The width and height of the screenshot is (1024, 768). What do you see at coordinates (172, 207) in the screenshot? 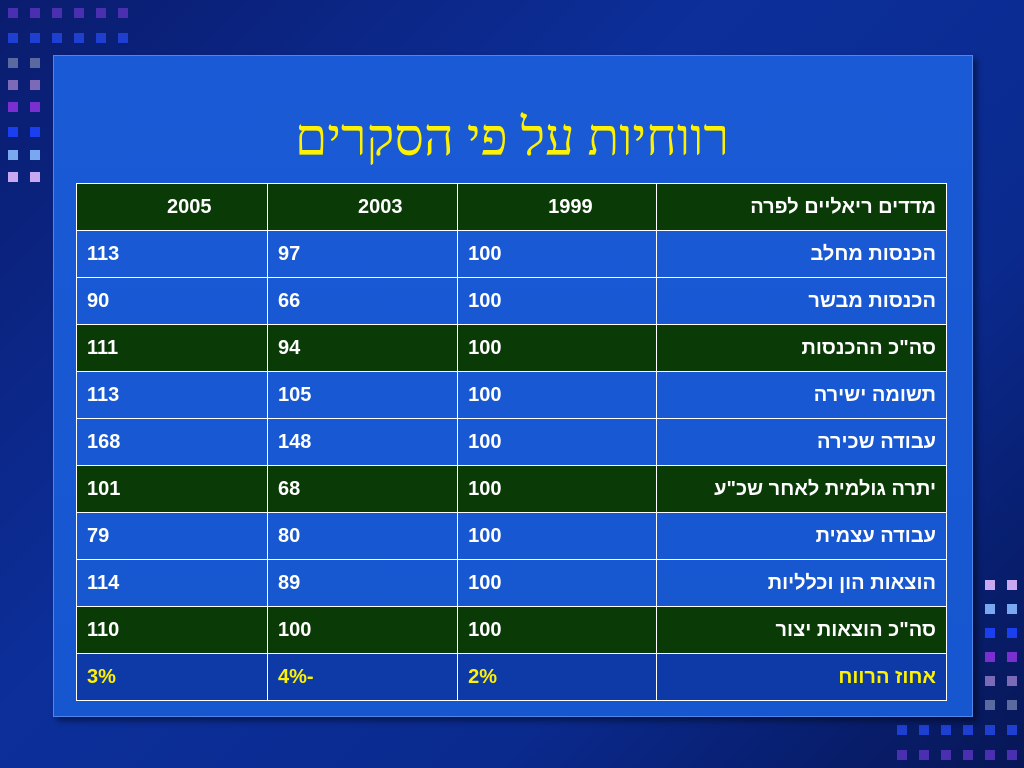
I see `header-year-2005: 2005` at bounding box center [172, 207].